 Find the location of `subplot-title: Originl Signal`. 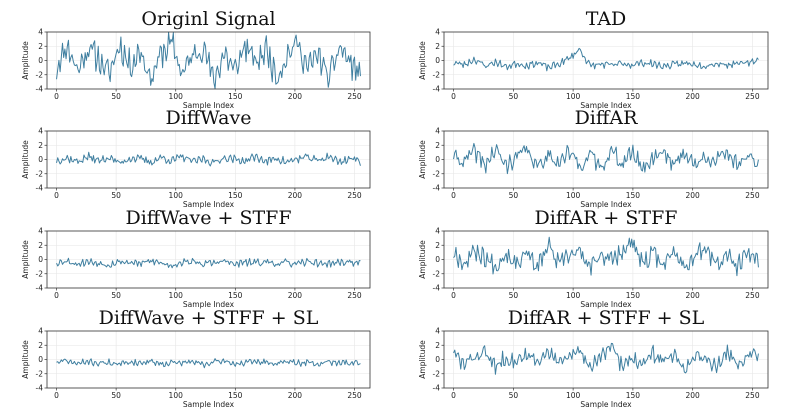

subplot-title: Originl Signal is located at coordinates (208, 19).